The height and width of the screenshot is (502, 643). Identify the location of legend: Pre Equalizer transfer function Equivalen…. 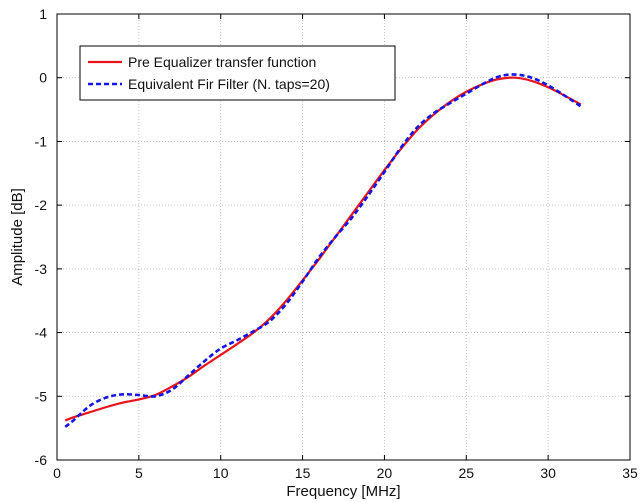
(237, 73).